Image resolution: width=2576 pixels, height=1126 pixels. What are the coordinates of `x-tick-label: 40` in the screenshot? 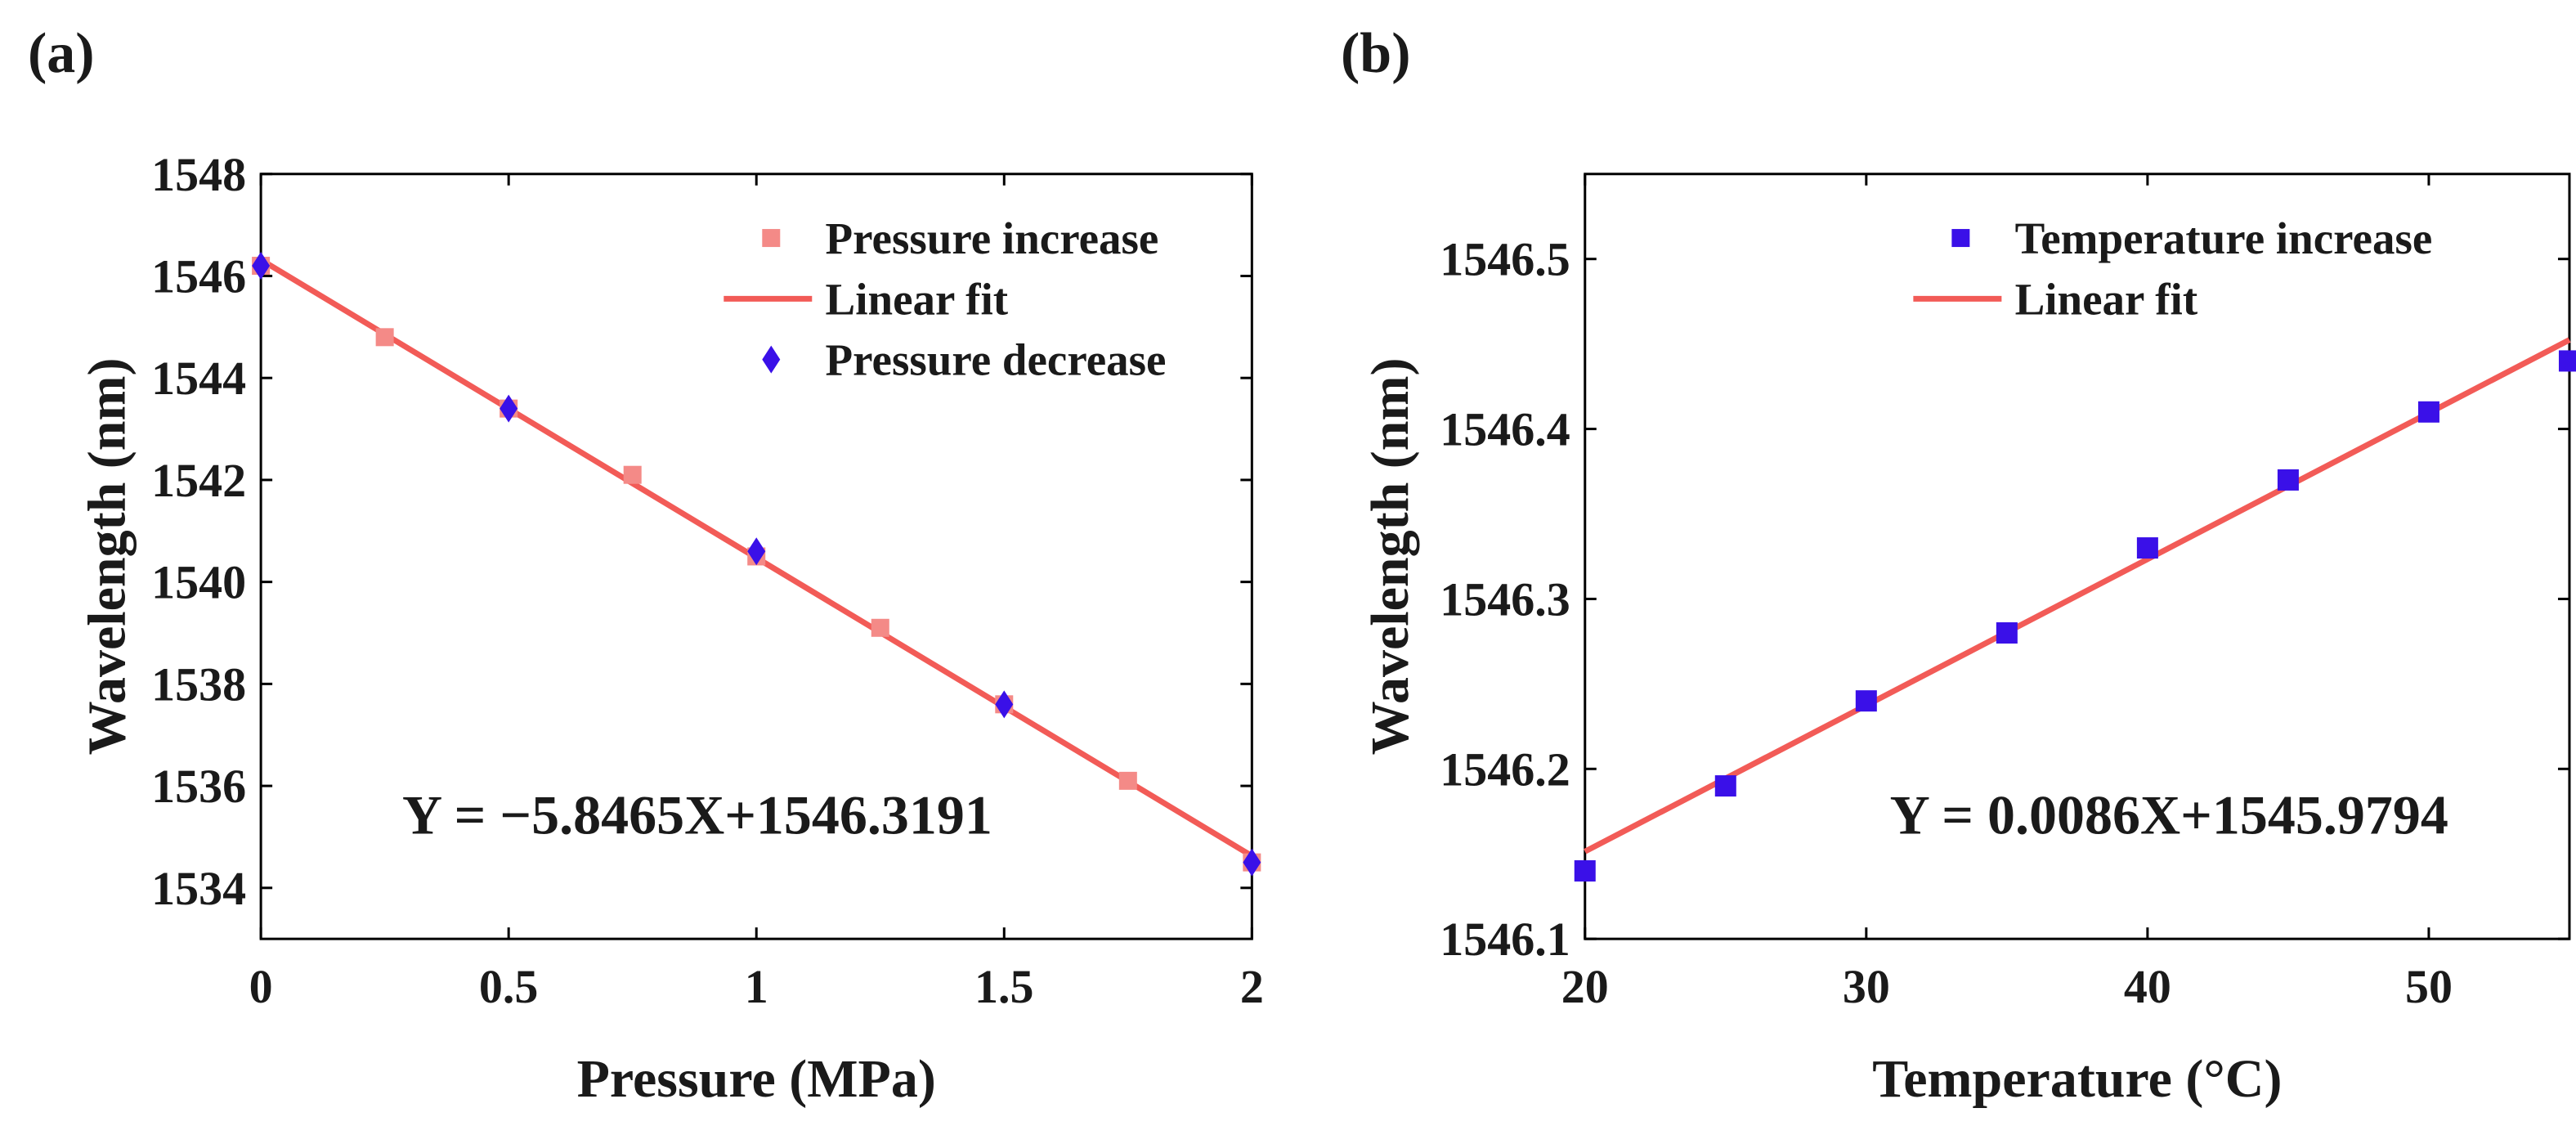 It's located at (2148, 986).